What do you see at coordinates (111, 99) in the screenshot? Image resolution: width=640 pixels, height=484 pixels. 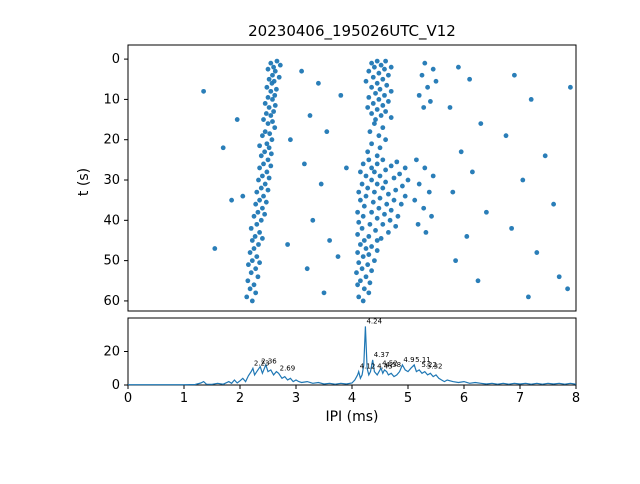 I see `y-tick-label: 10` at bounding box center [111, 99].